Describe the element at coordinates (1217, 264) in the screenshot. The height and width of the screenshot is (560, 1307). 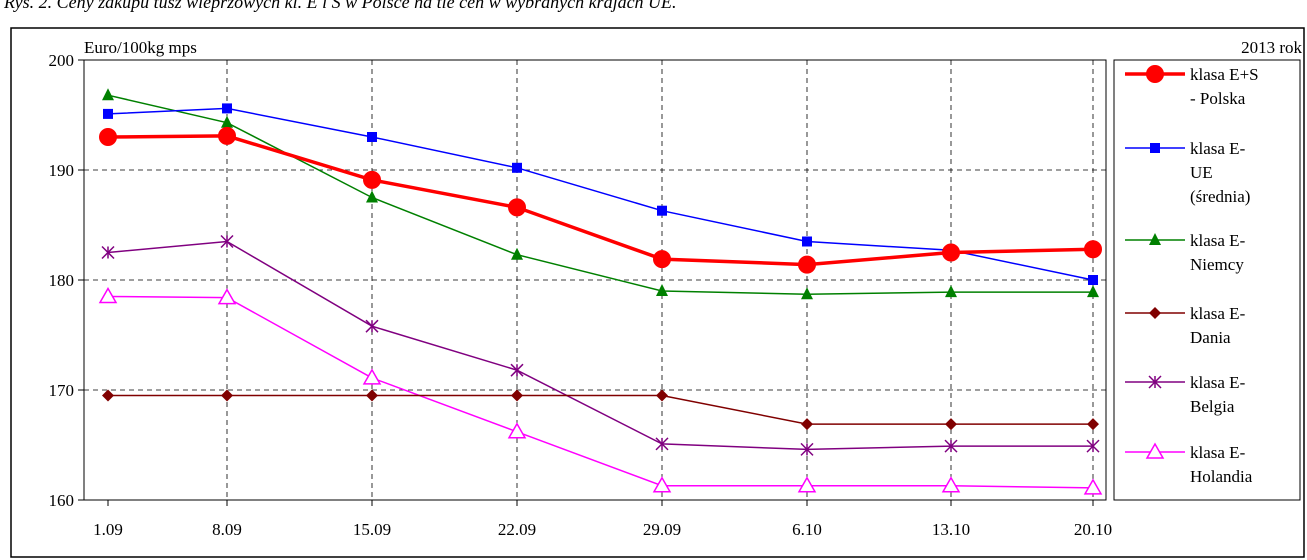
I see `legend-label: Niemcy` at that location.